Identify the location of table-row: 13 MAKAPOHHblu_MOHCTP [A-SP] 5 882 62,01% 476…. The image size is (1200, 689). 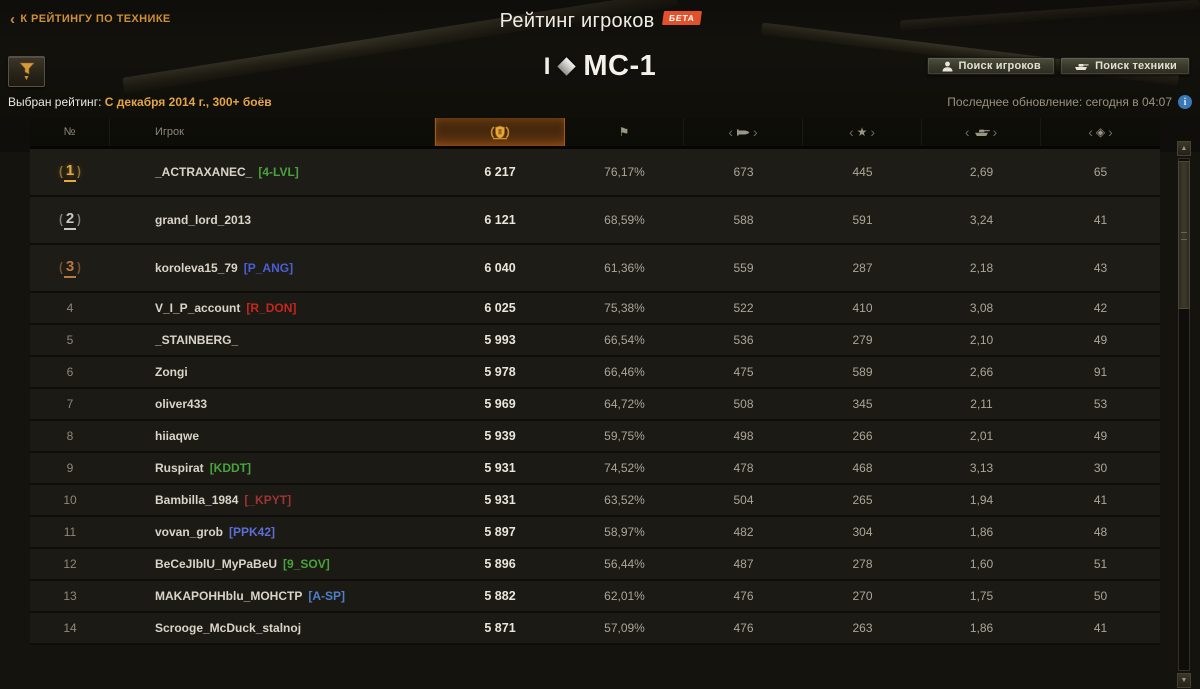
(595, 597).